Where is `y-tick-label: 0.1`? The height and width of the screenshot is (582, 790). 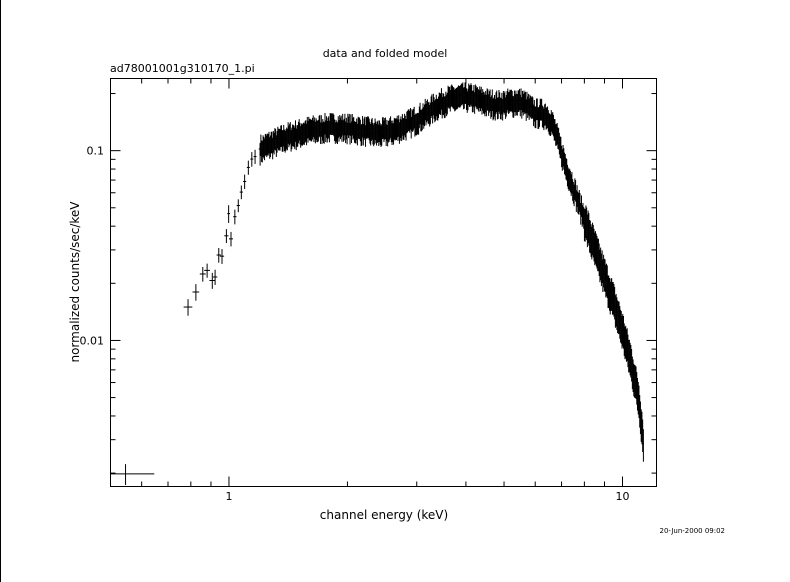 y-tick-label: 0.1 is located at coordinates (96, 151).